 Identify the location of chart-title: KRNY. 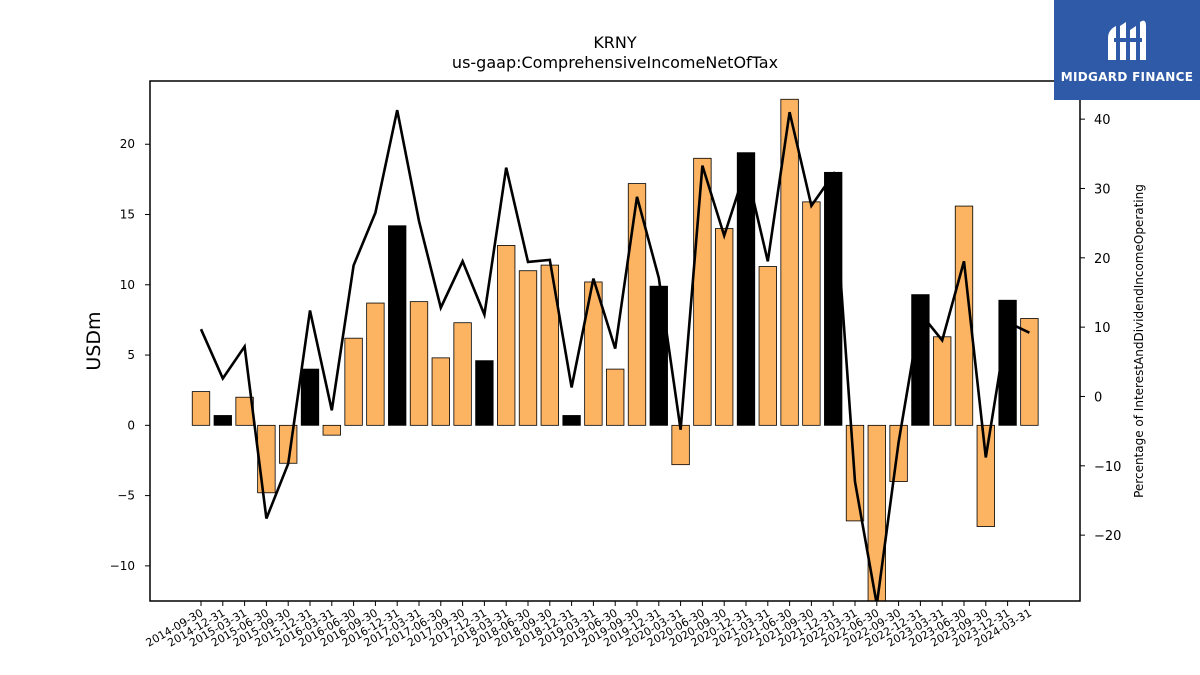
(615, 42).